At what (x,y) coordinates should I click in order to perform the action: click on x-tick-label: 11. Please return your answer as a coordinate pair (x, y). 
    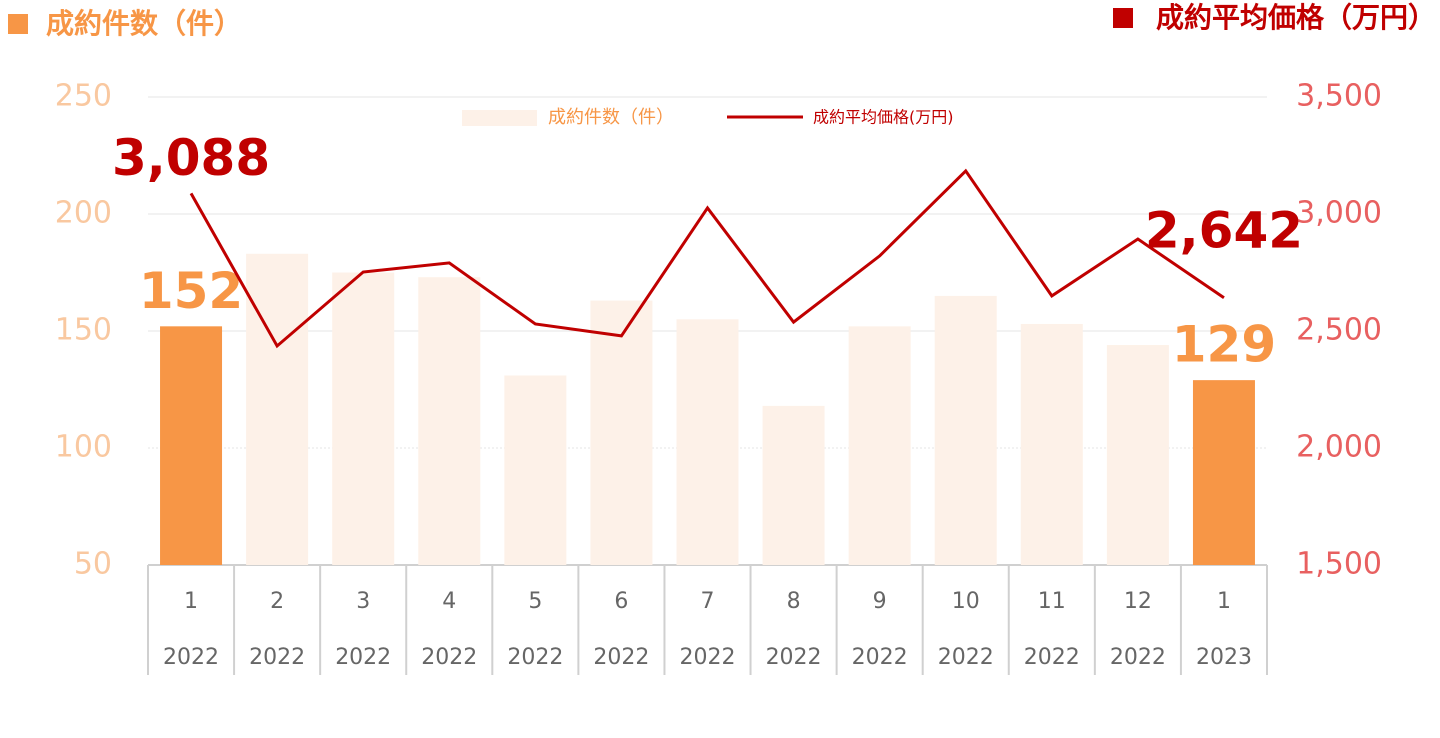
    Looking at the image, I should click on (1052, 601).